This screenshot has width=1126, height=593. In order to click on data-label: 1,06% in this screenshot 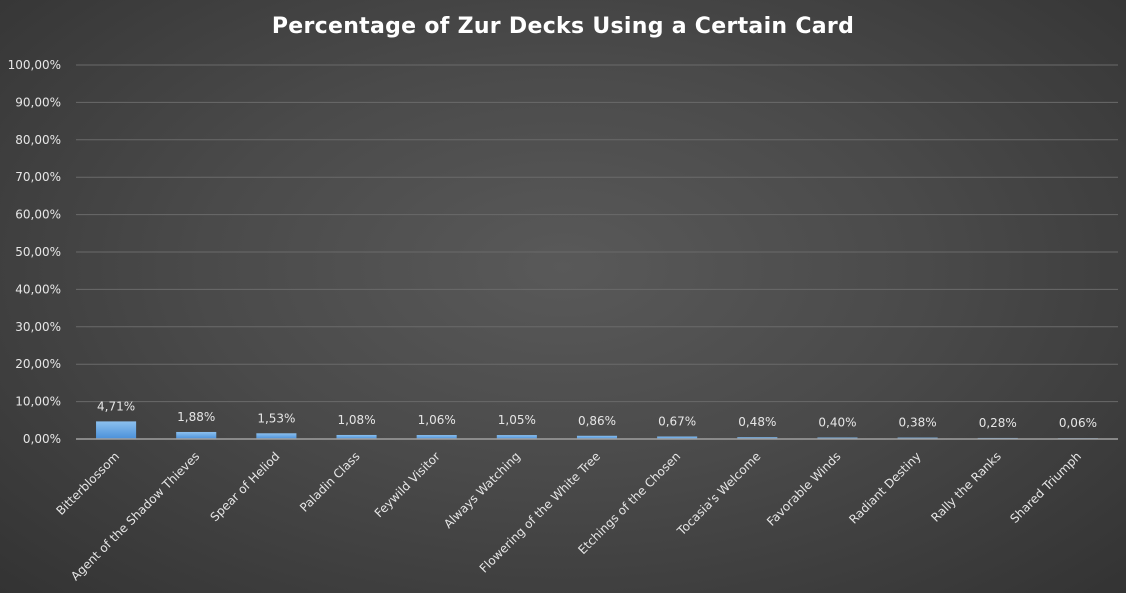, I will do `click(437, 420)`.